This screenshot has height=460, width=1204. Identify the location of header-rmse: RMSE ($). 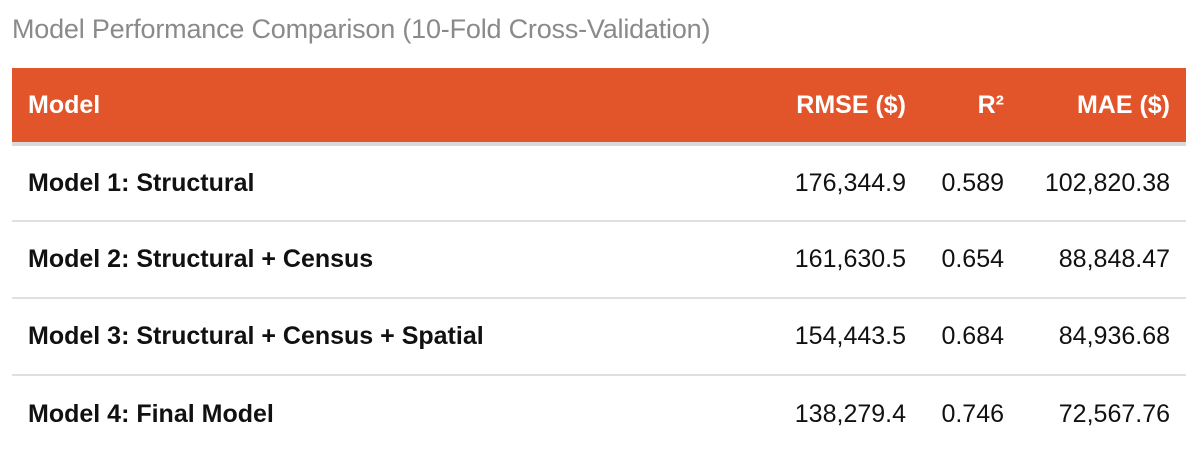
(839, 107).